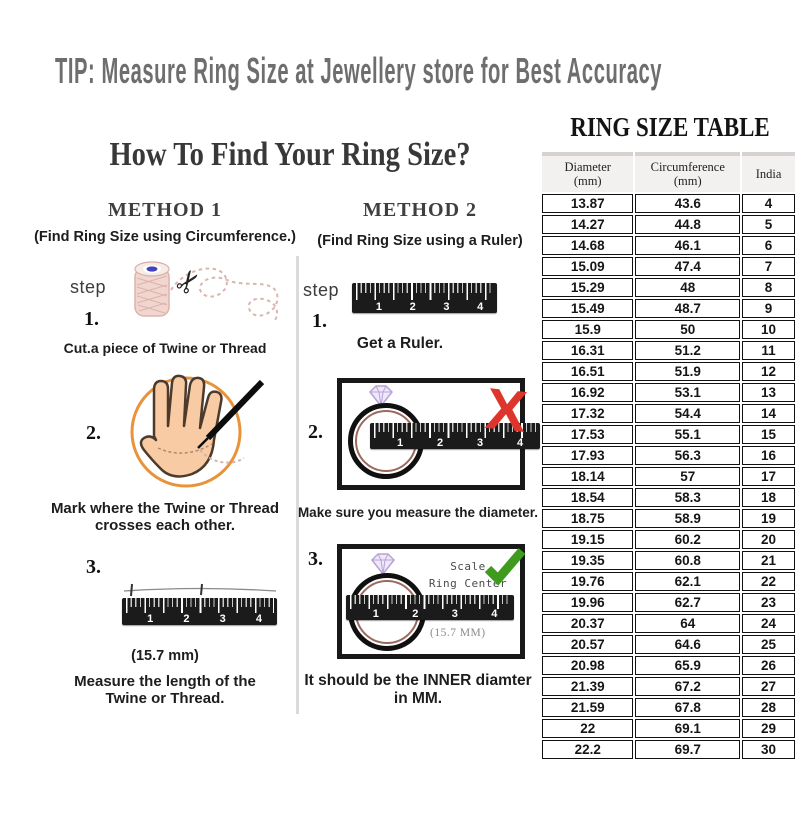 This screenshot has height=829, width=800. I want to click on method2-step1-number: 1., so click(319, 321).